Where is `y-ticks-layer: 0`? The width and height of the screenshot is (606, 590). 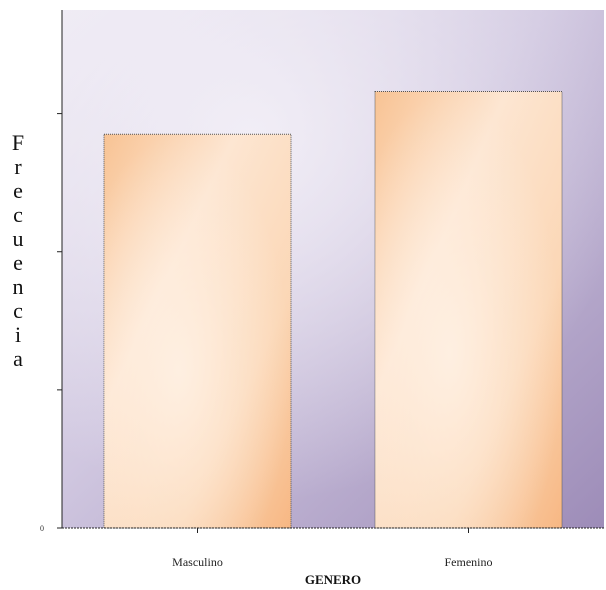 y-ticks-layer: 0 is located at coordinates (51, 323).